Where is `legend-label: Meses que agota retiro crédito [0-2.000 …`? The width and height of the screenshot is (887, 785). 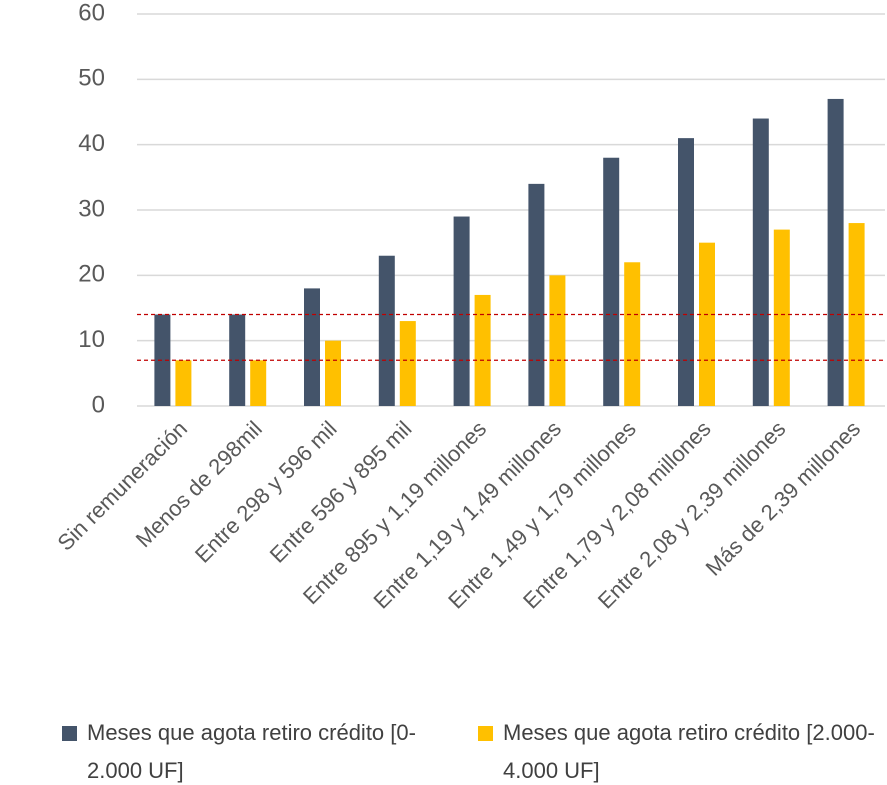
legend-label: Meses que agota retiro crédito [0-2.000 … is located at coordinates (251, 751).